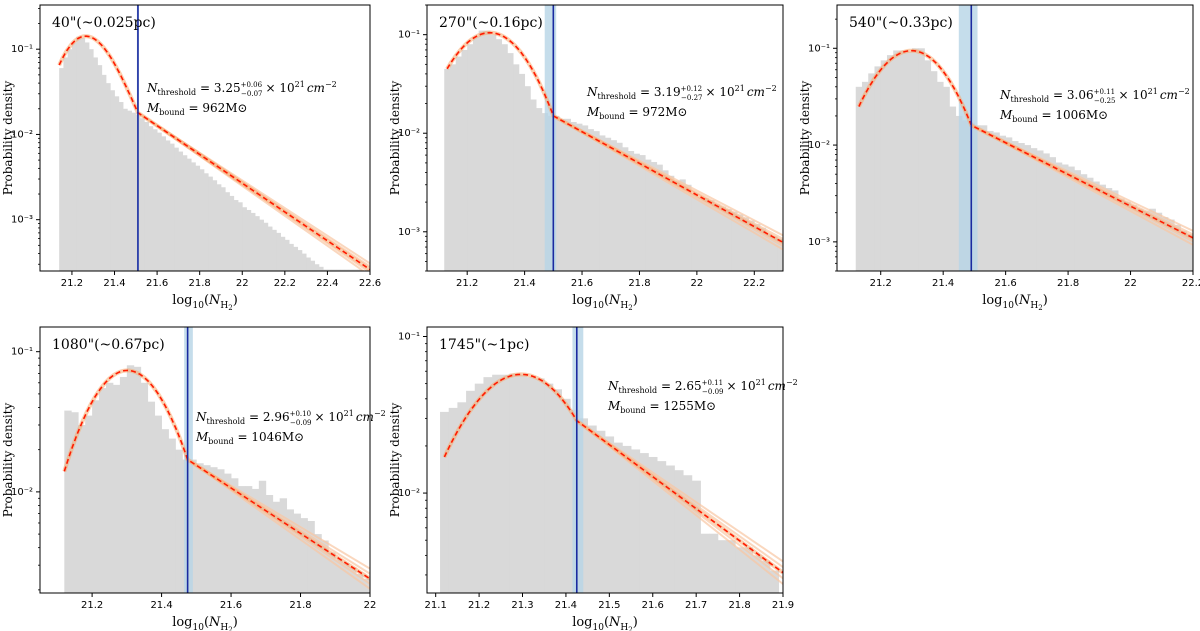 The width and height of the screenshot is (1200, 631). Describe the element at coordinates (901, 23) in the screenshot. I see `panel-title: 540"(~0.33pc)` at that location.